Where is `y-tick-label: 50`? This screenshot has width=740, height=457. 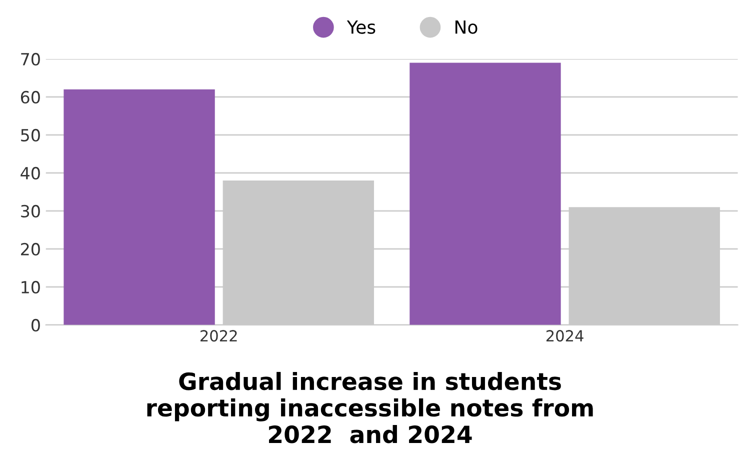 y-tick-label: 50 is located at coordinates (30, 135).